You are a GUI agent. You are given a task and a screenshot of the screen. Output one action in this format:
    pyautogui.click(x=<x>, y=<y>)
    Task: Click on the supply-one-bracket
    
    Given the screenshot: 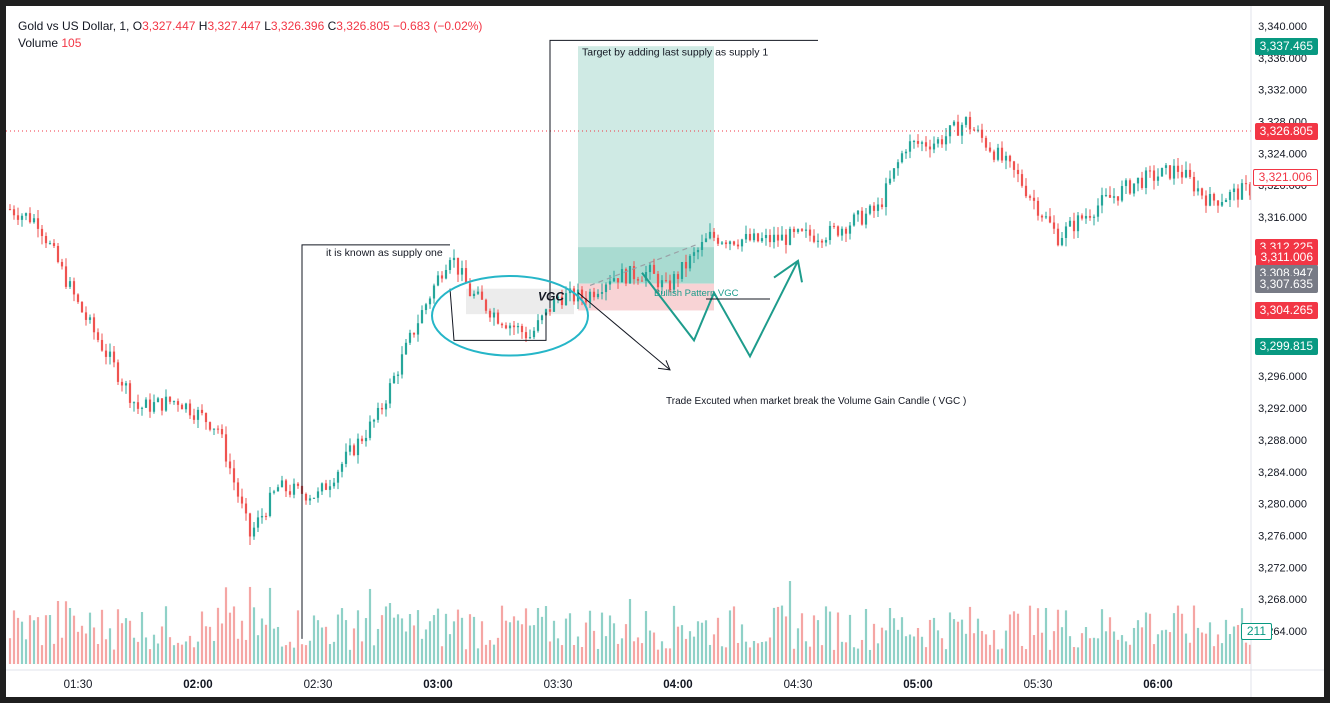 What is the action you would take?
    pyautogui.click(x=375, y=441)
    